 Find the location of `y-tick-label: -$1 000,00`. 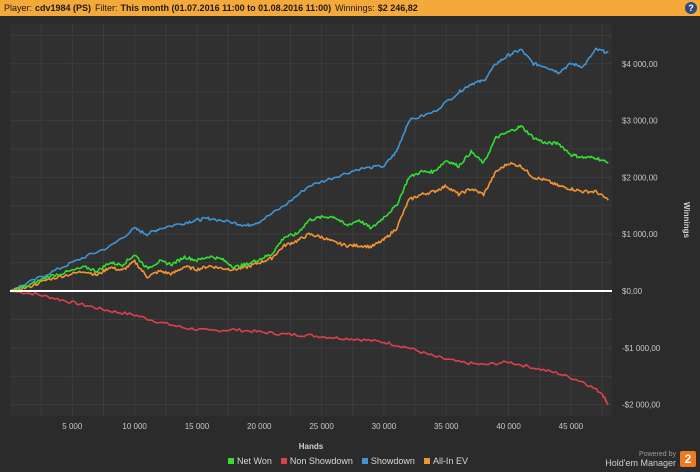

y-tick-label: -$1 000,00 is located at coordinates (641, 348).